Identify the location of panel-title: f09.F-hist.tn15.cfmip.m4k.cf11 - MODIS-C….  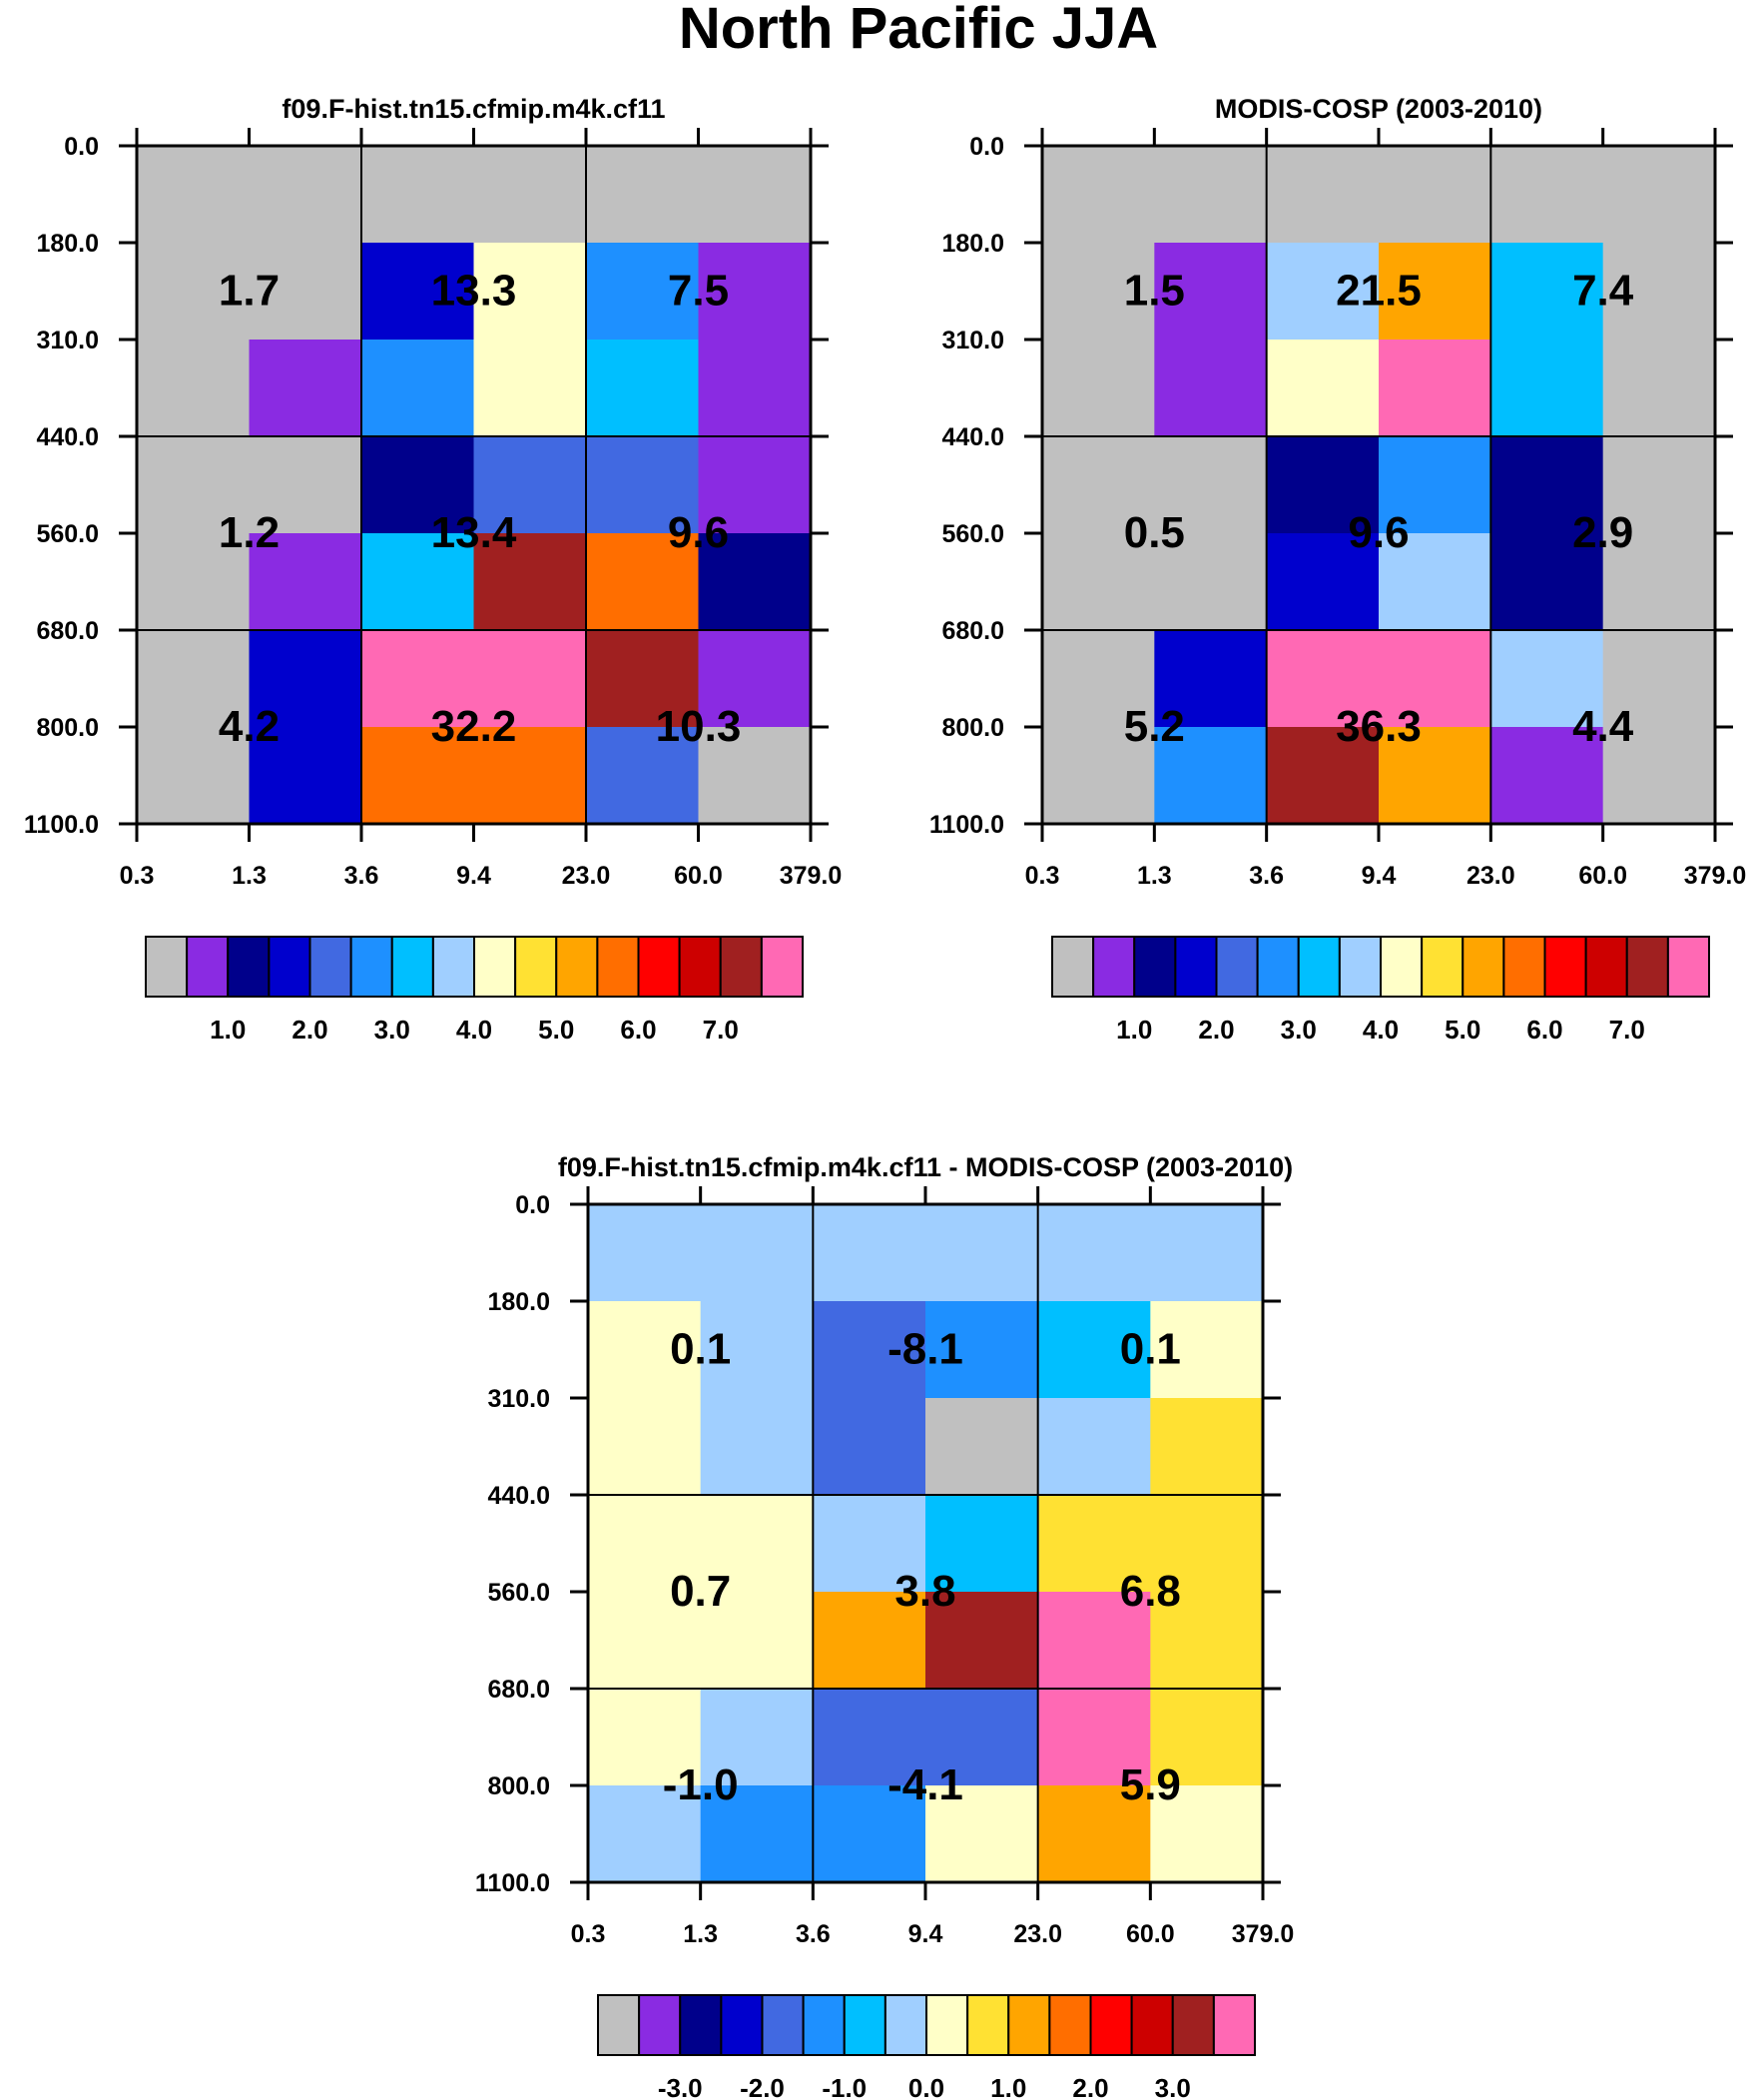
(925, 1167).